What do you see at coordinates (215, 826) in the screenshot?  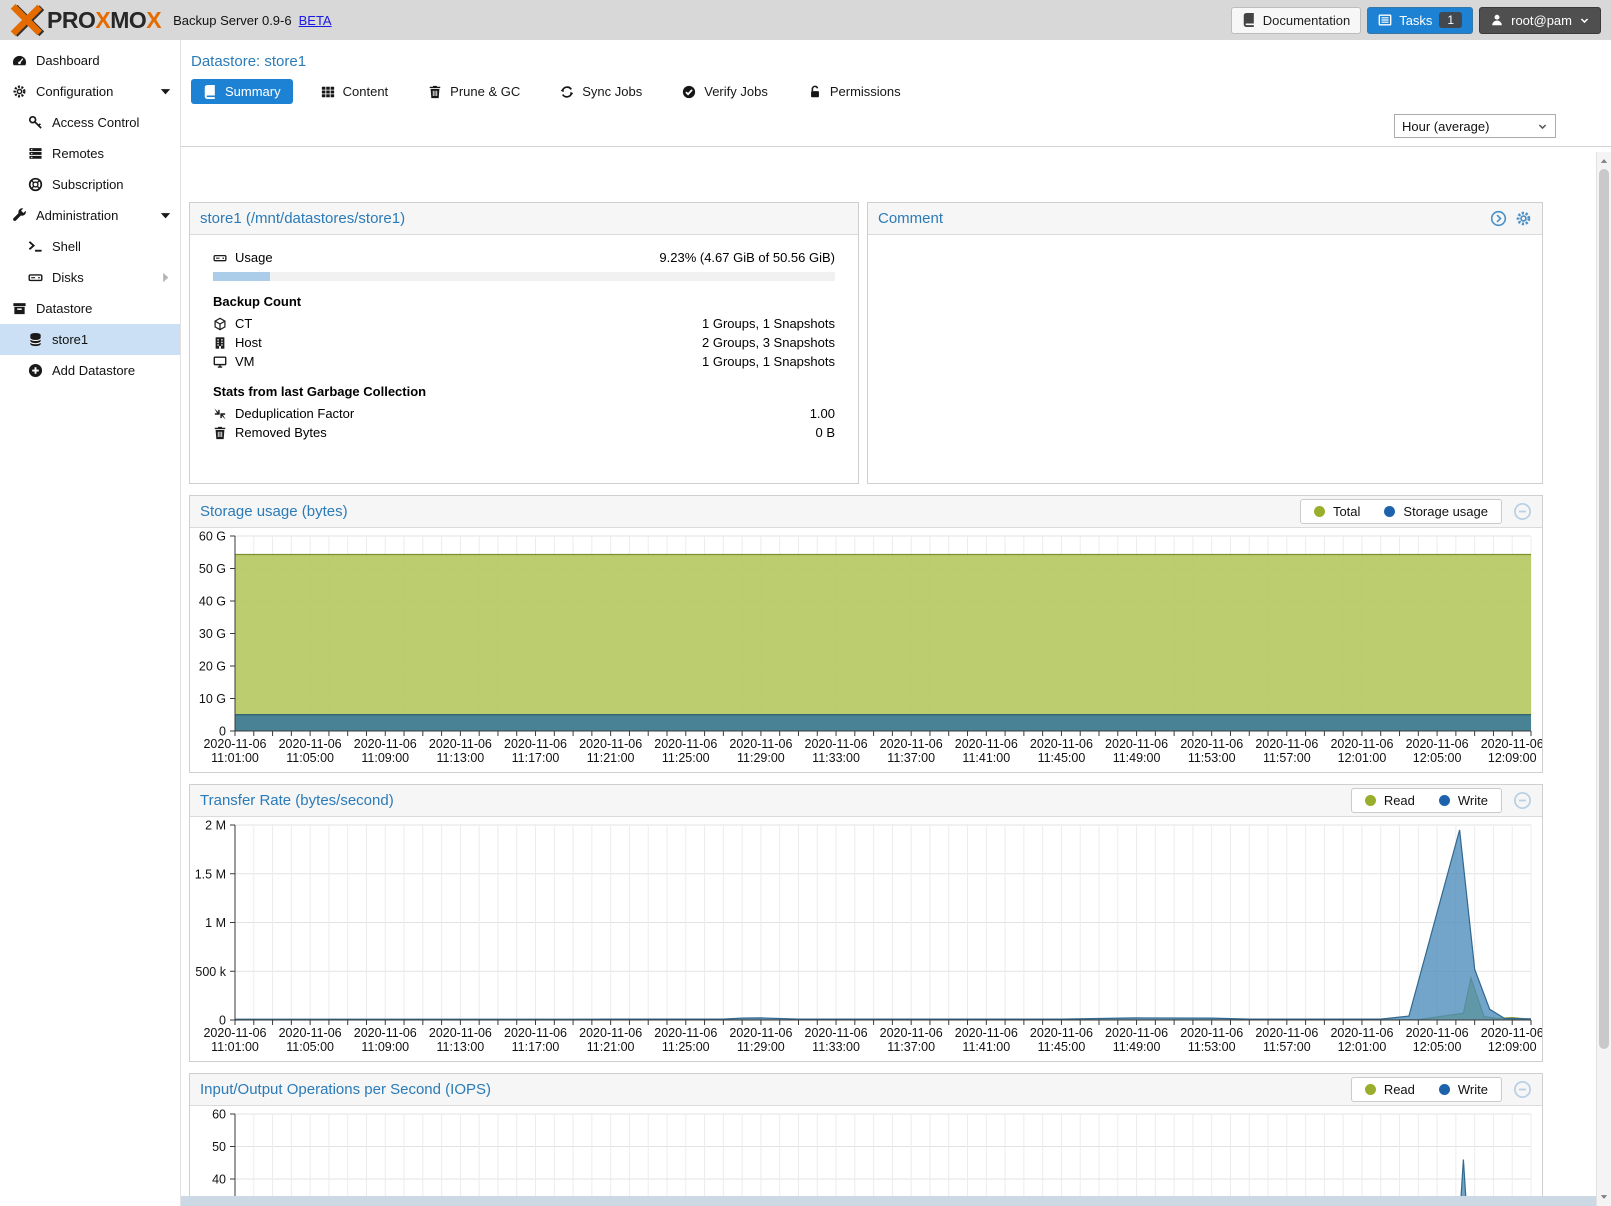 I see `svg-text: 2 M` at bounding box center [215, 826].